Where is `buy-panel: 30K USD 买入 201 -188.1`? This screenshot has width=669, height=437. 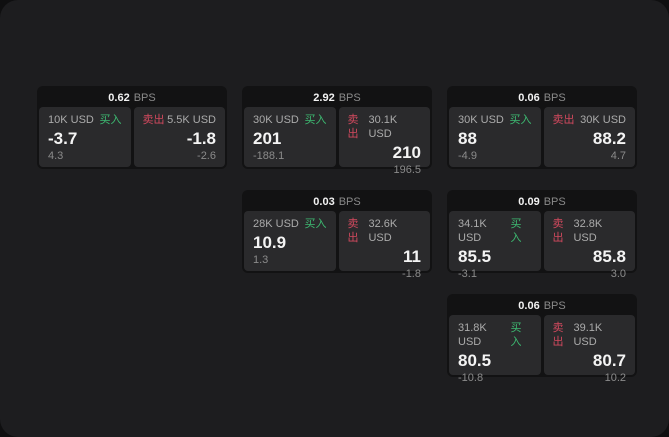
buy-panel: 30K USD 买入 201 -188.1 is located at coordinates (290, 137).